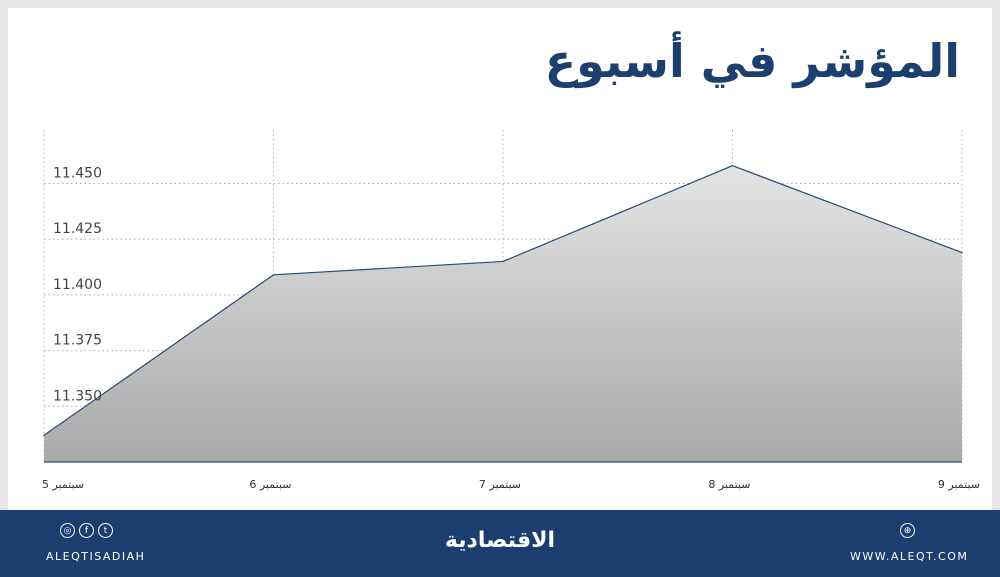 This screenshot has height=577, width=1000. Describe the element at coordinates (77, 173) in the screenshot. I see `y-tick-label: 11.450` at that location.